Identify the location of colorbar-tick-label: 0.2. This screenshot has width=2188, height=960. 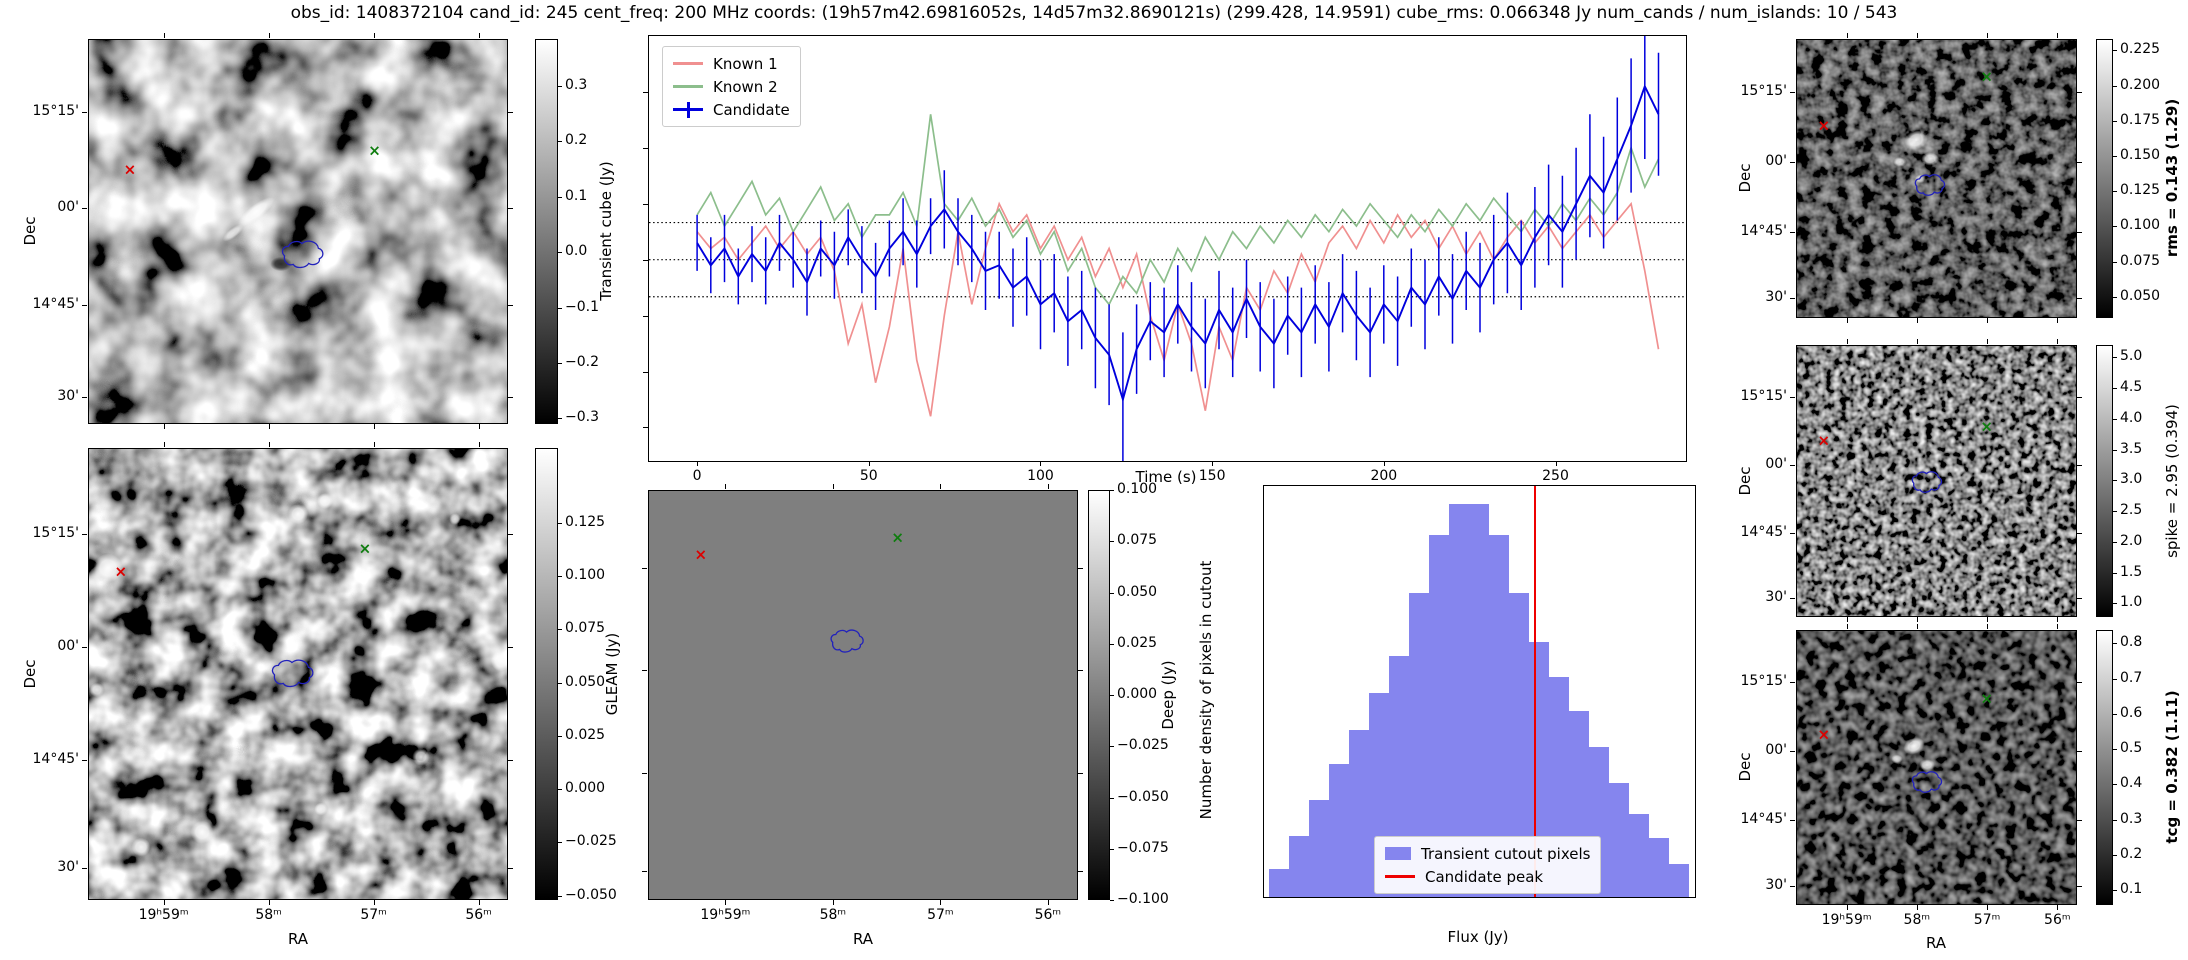
(576, 140).